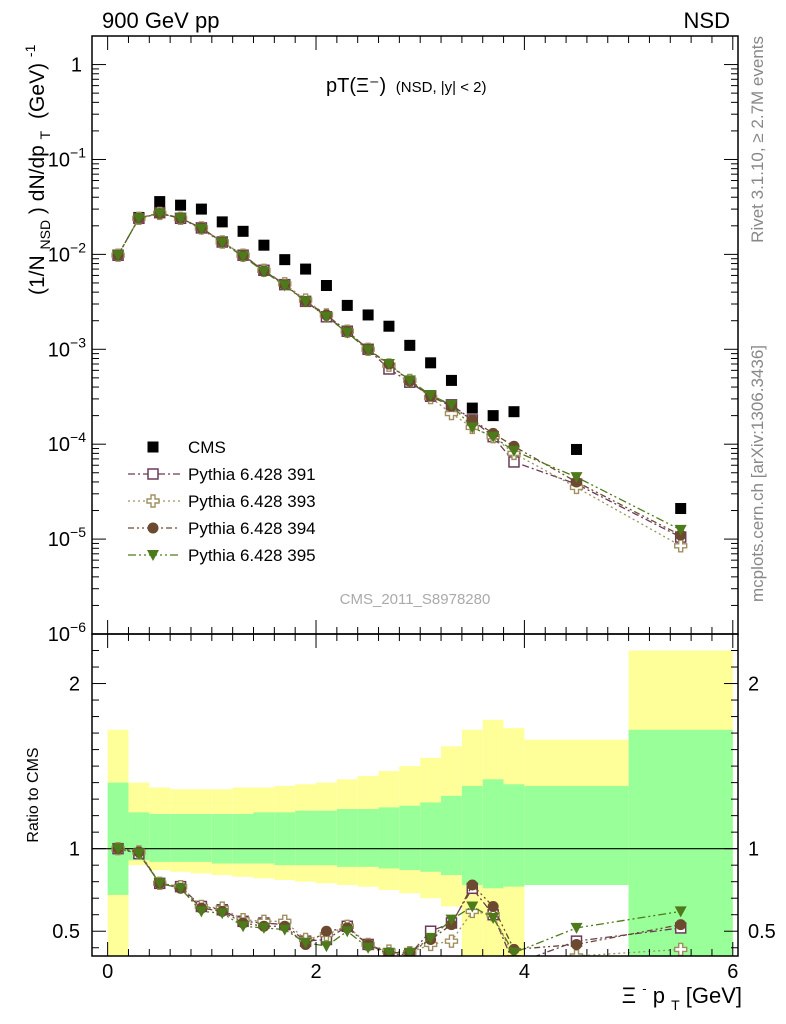  Describe the element at coordinates (107, 972) in the screenshot. I see `ratio-xtick-label-0: 0` at that location.